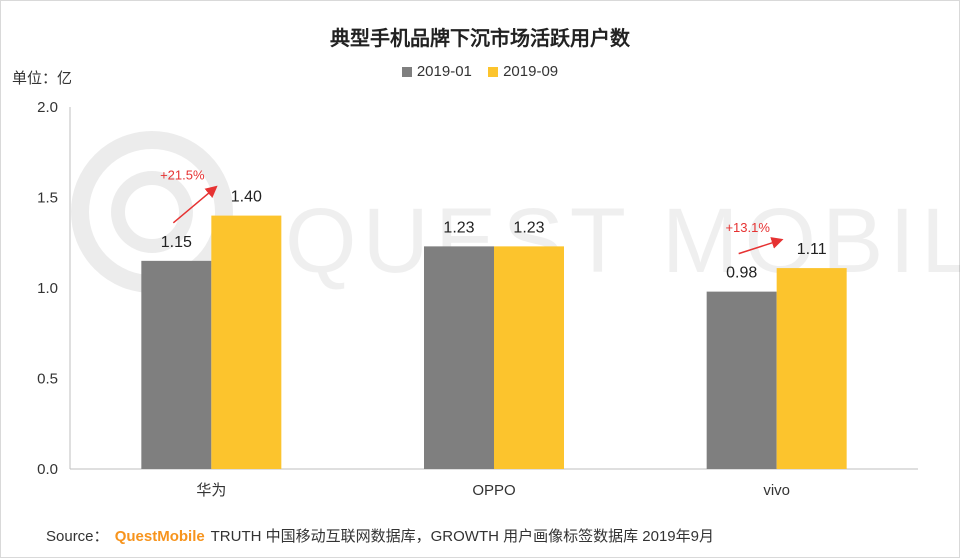  I want to click on growth-annotation: +13.1%, so click(747, 227).